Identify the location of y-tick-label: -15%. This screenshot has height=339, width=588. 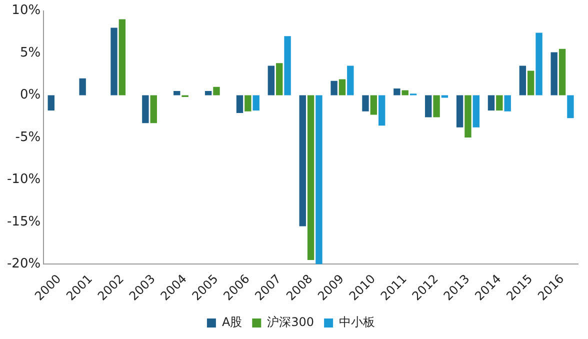
(23, 222).